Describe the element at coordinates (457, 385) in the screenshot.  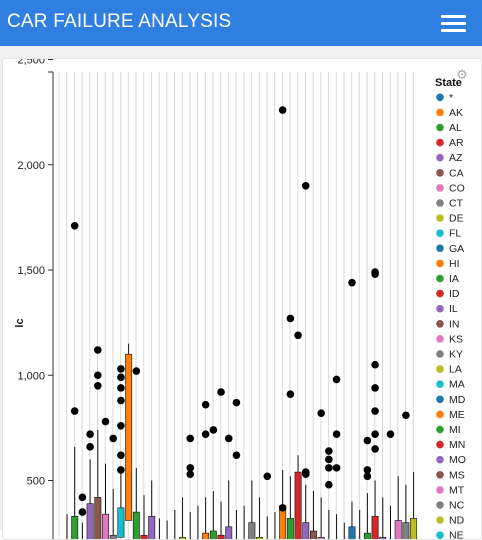
I see `legend-item: MA` at that location.